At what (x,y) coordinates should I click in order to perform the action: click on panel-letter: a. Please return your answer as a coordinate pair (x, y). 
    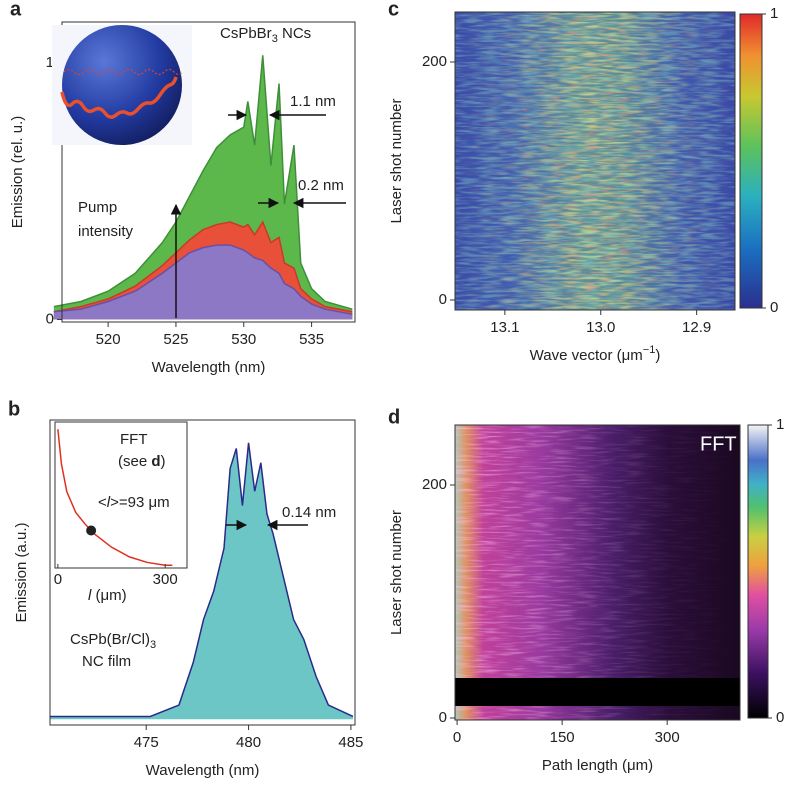
    Looking at the image, I should click on (16, 10).